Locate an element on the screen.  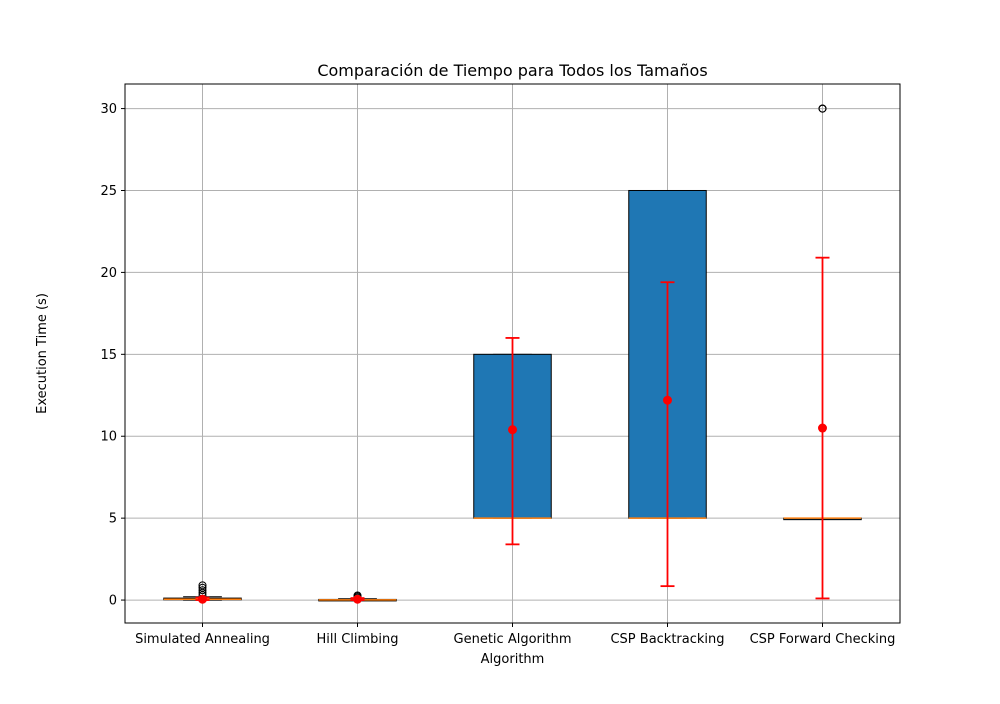
y-tick-label: 20 is located at coordinates (108, 273).